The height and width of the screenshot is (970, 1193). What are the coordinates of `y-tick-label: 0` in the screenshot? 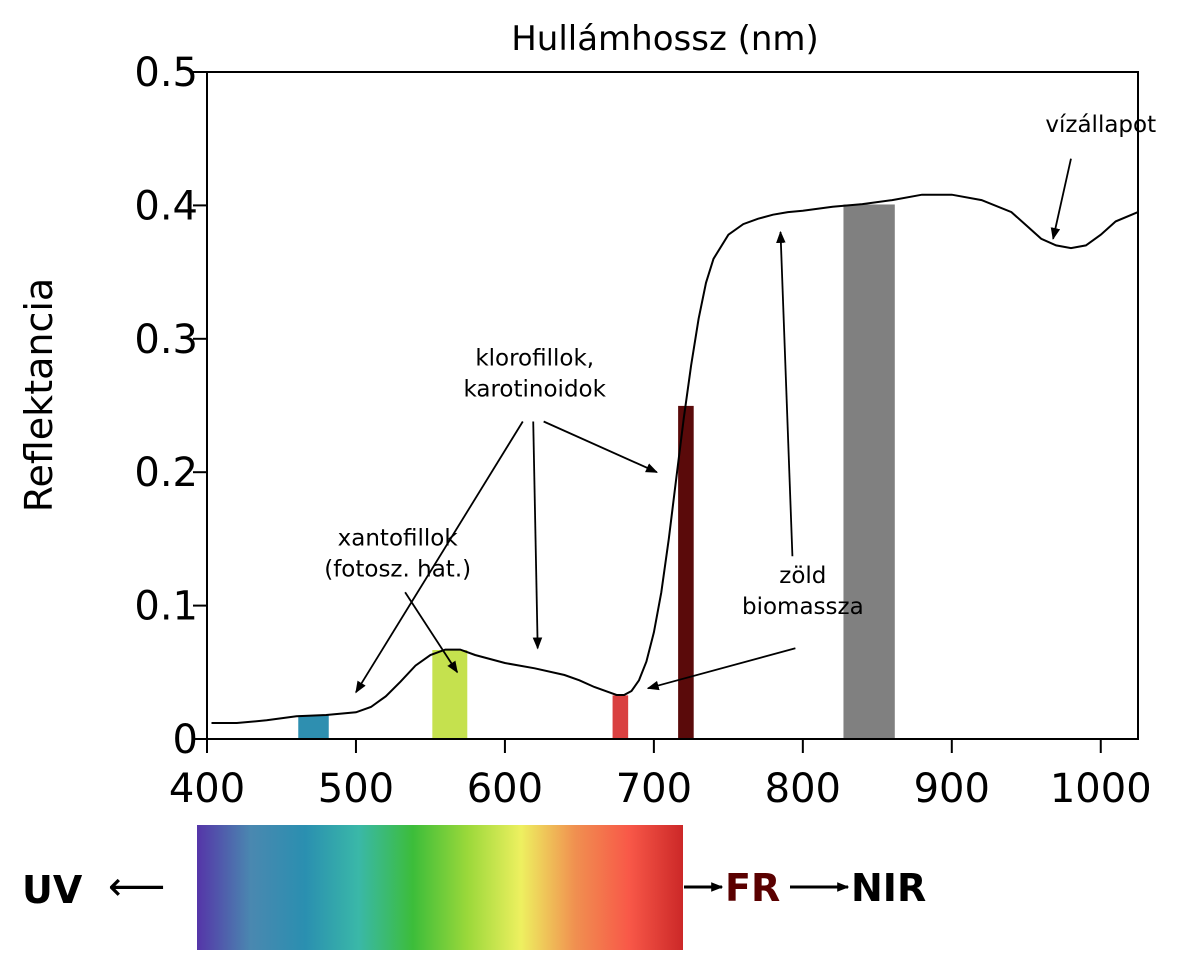 It's located at (185, 740).